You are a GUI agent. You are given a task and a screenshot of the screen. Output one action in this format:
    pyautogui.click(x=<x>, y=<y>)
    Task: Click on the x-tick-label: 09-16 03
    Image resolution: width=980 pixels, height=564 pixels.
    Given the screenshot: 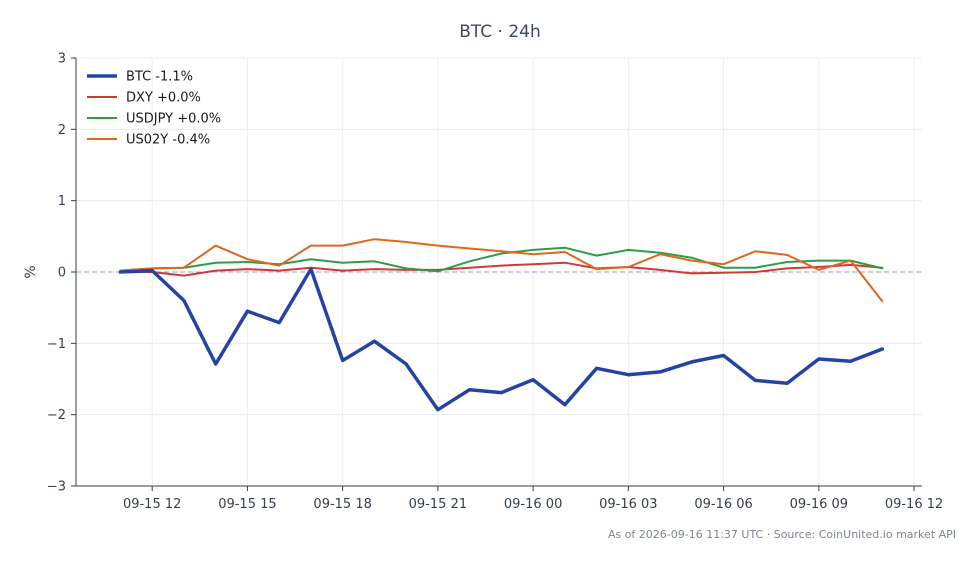 What is the action you would take?
    pyautogui.click(x=628, y=504)
    